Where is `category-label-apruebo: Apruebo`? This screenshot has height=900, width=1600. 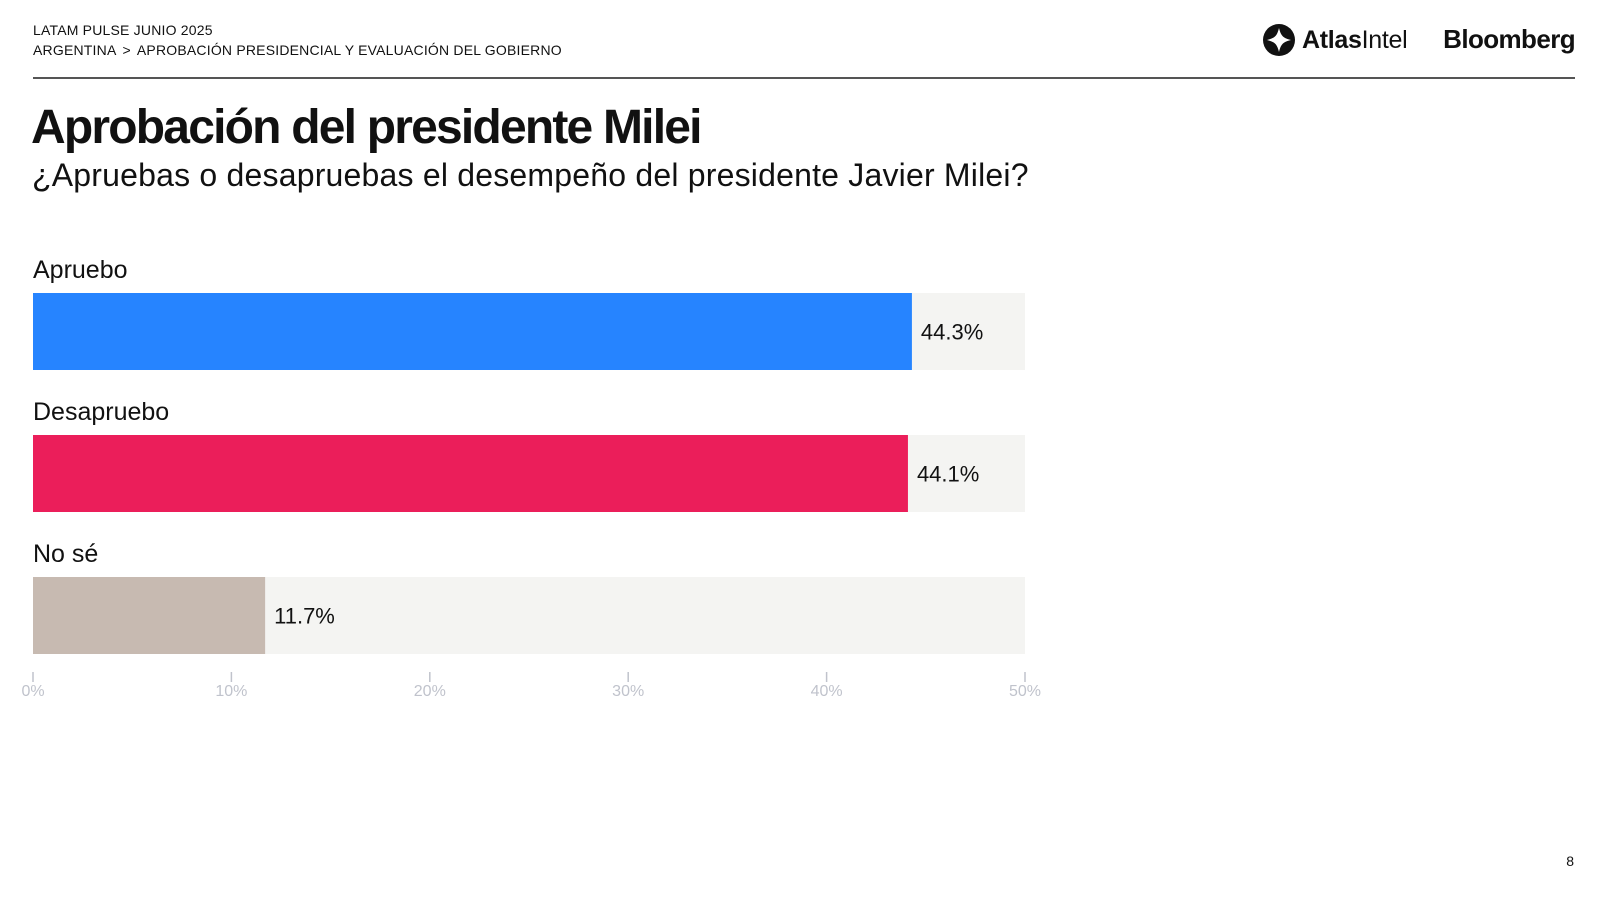
category-label-apruebo: Apruebo is located at coordinates (80, 270).